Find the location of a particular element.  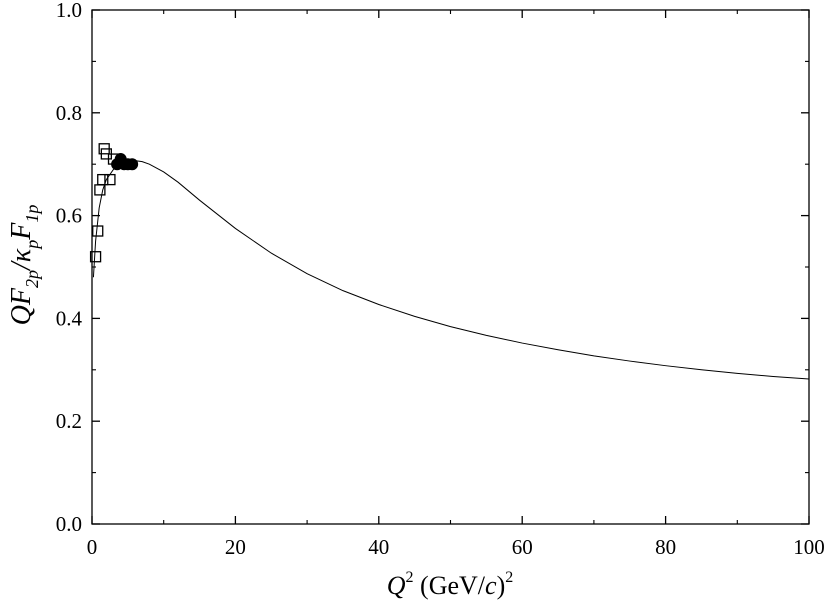

x-tick-label: 100 is located at coordinates (809, 547).